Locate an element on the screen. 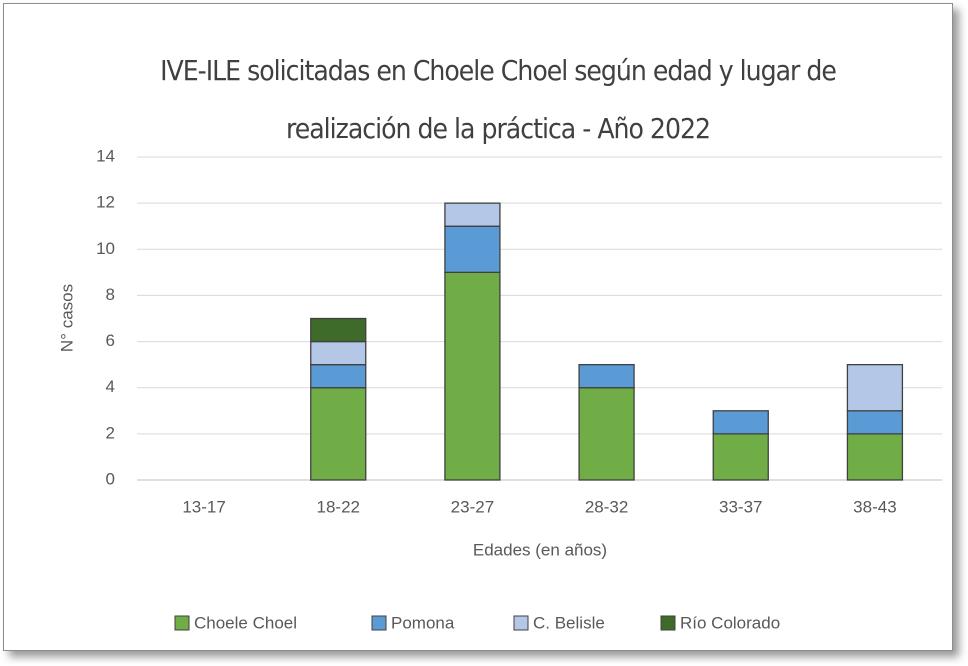 The width and height of the screenshot is (968, 666). x-tick-label: 38-43 is located at coordinates (874, 506).